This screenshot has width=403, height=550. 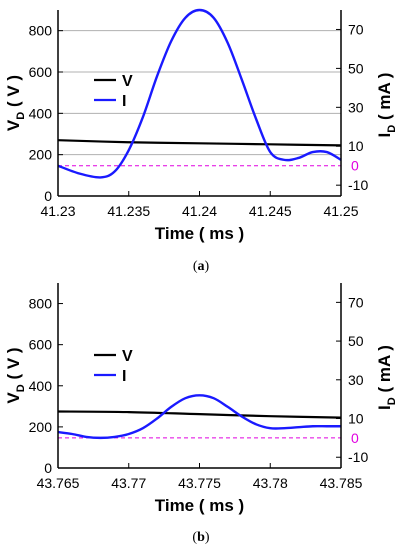 What do you see at coordinates (221, 233) in the screenshot?
I see `panel-a-x-axis-label-unit: ( ms )` at bounding box center [221, 233].